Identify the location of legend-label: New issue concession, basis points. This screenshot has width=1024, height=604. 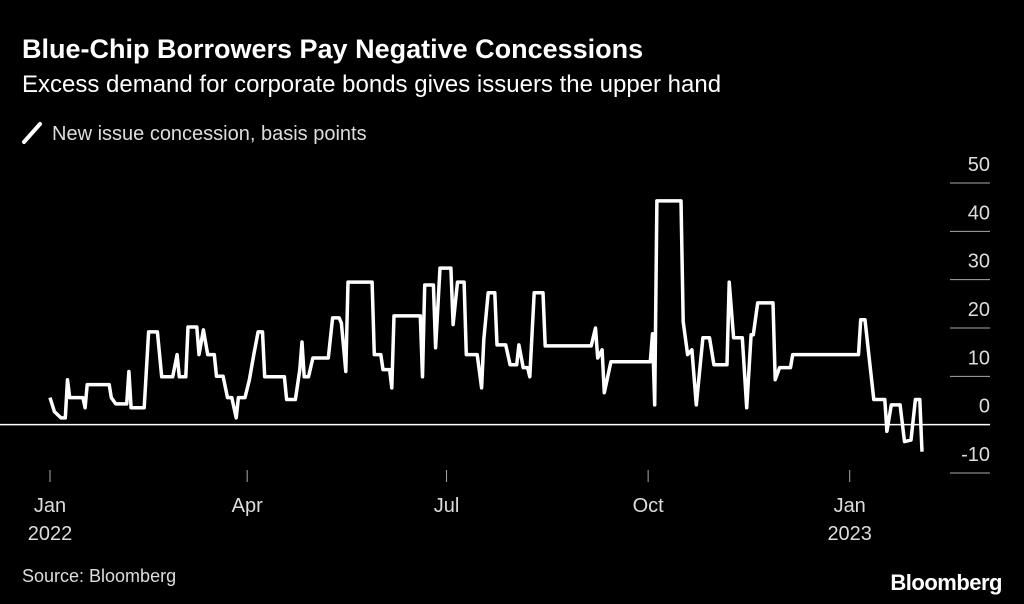
(209, 134).